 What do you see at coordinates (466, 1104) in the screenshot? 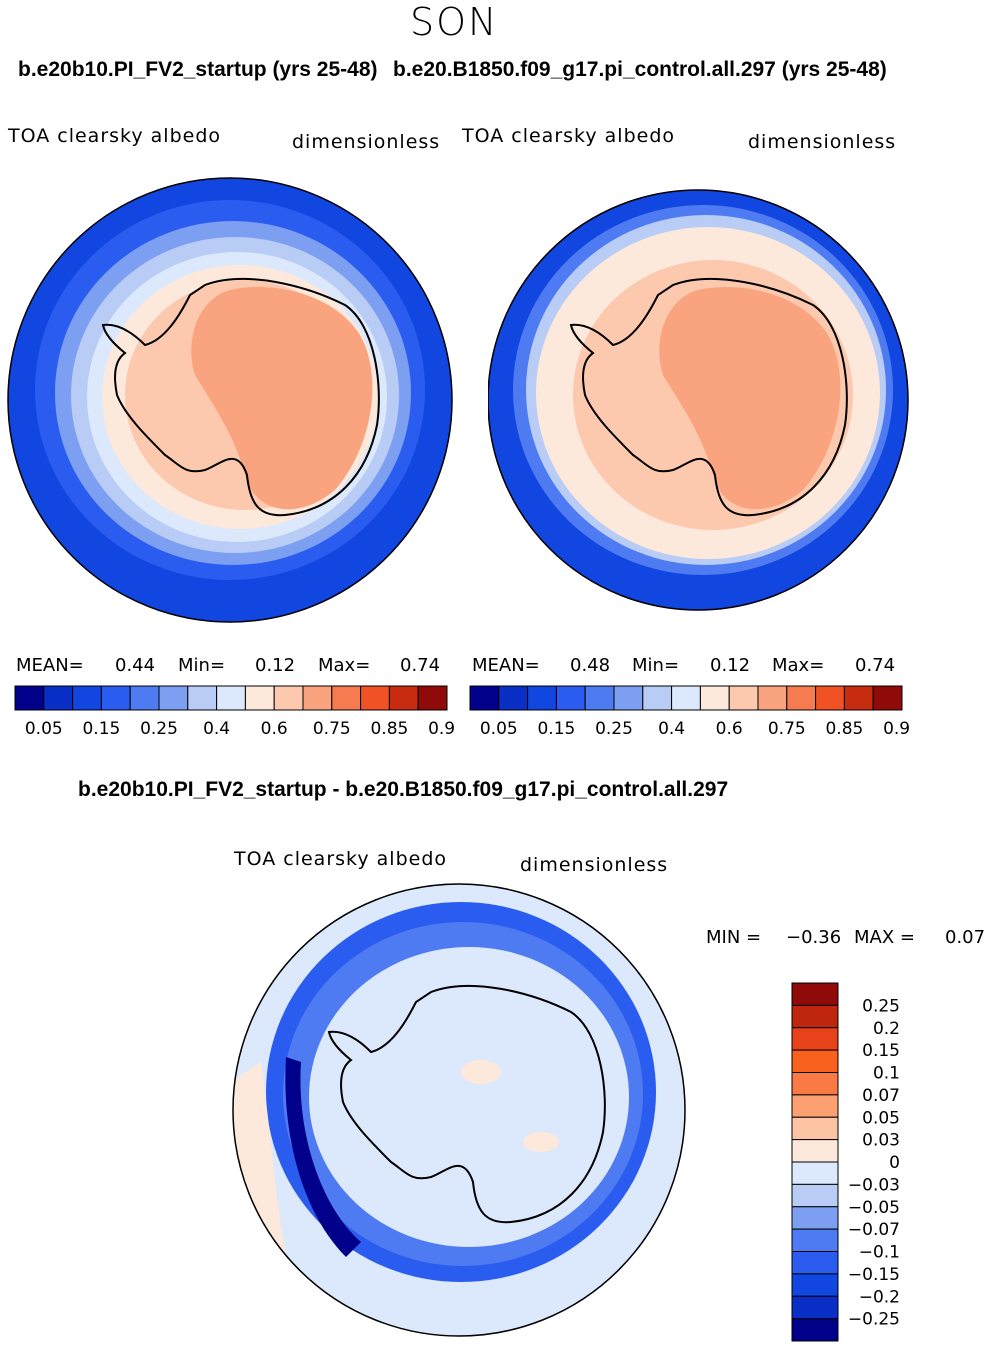
I see `diff-coastline` at bounding box center [466, 1104].